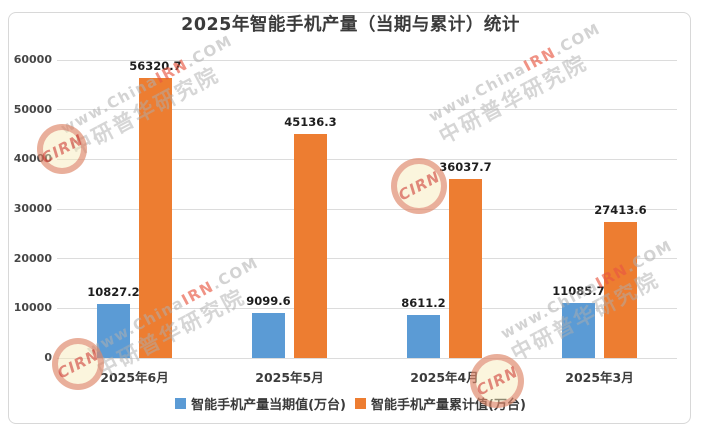 This screenshot has width=701, height=435. I want to click on chart-title: 2025年智能手机产量（当期与累计）统计, so click(350, 25).